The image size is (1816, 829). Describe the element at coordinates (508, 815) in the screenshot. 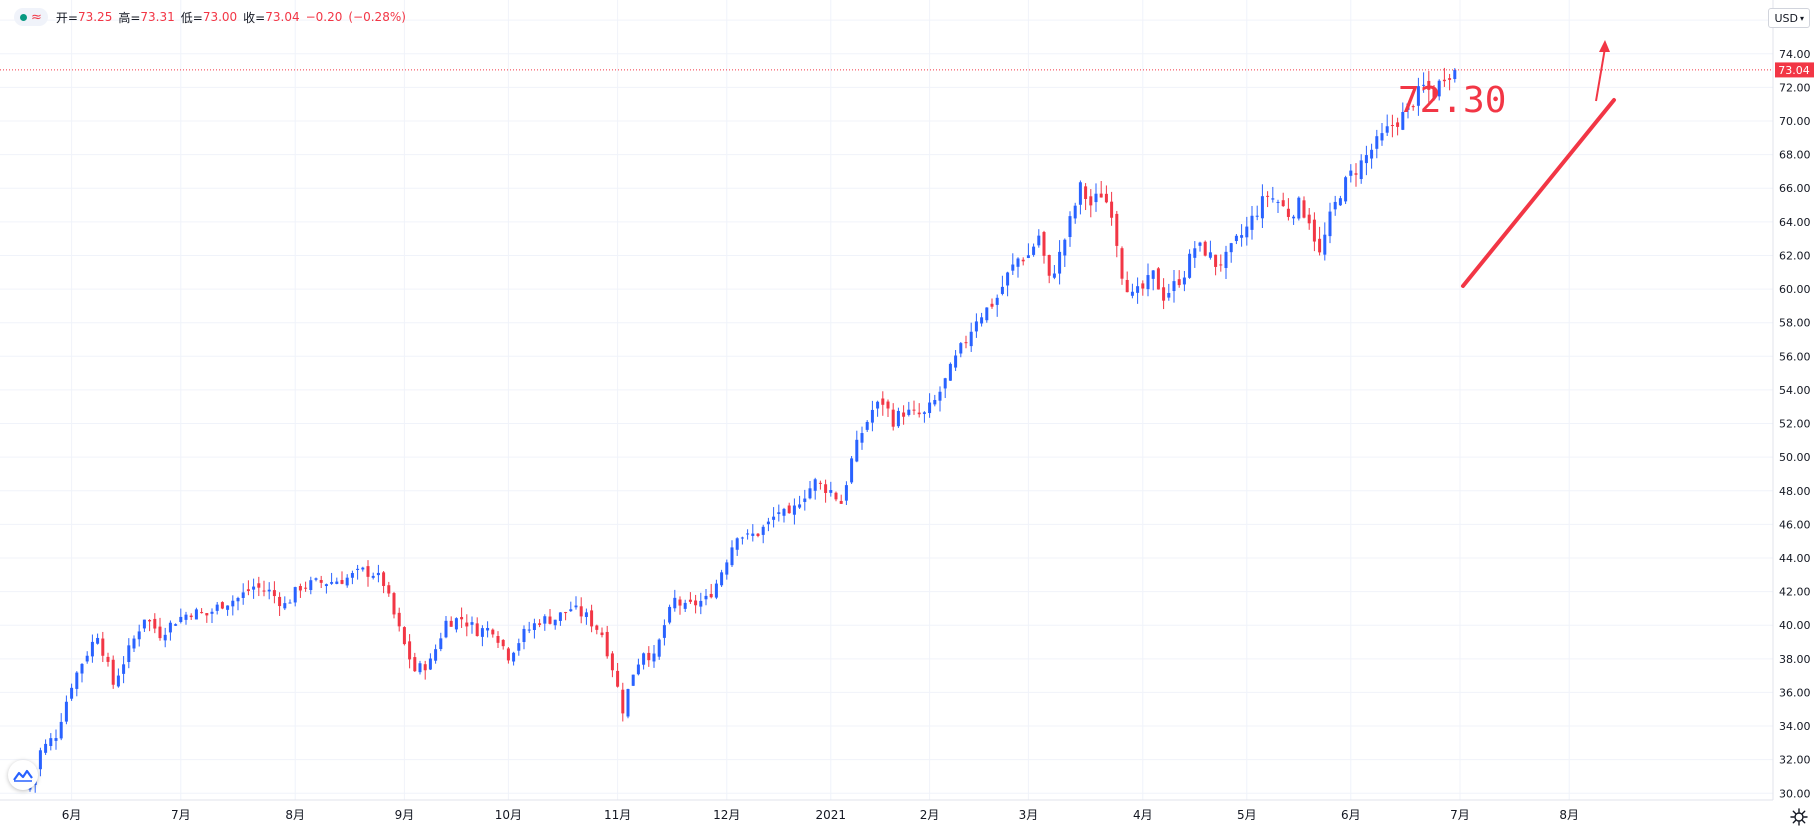

I see `time-tick-label: 10月` at that location.